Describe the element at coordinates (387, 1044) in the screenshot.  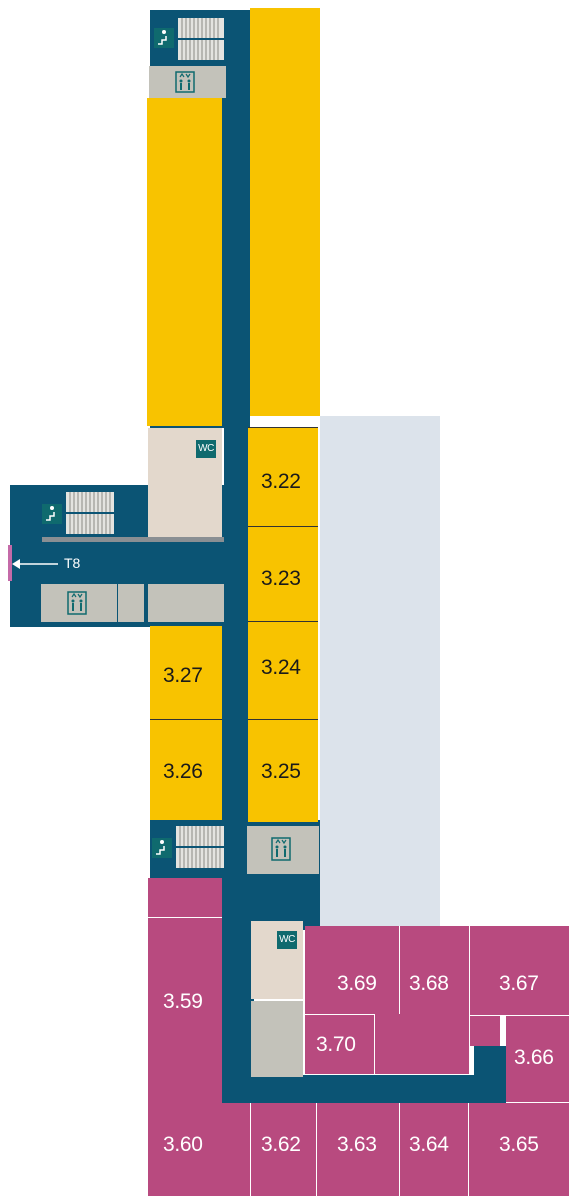
I see `room-plum-gap` at that location.